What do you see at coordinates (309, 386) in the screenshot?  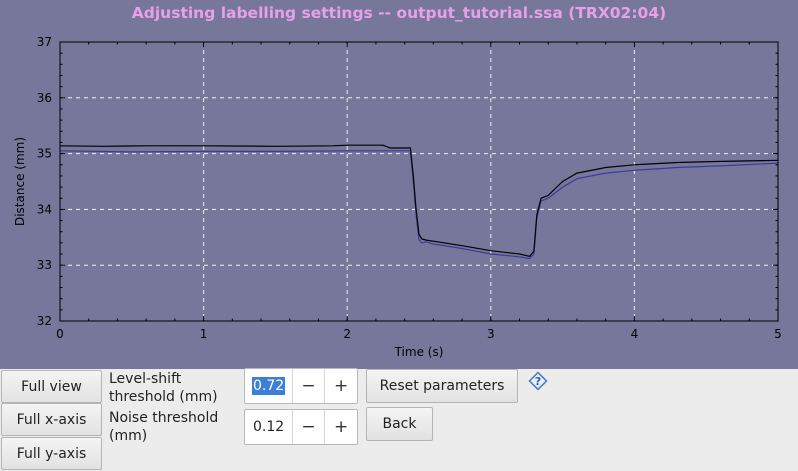 I see `level-shift-decrease-button: −` at bounding box center [309, 386].